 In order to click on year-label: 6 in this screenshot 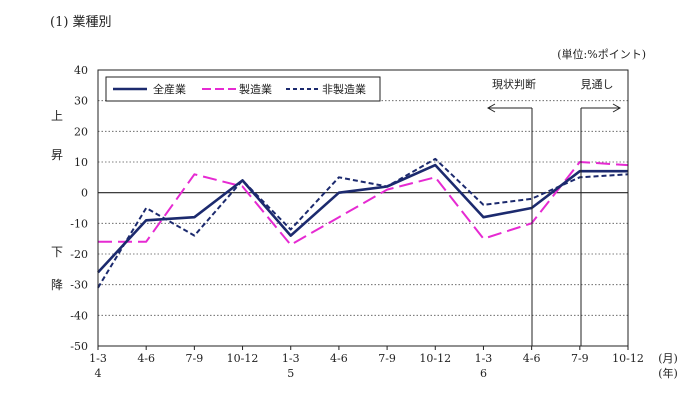, I will do `click(483, 373)`.